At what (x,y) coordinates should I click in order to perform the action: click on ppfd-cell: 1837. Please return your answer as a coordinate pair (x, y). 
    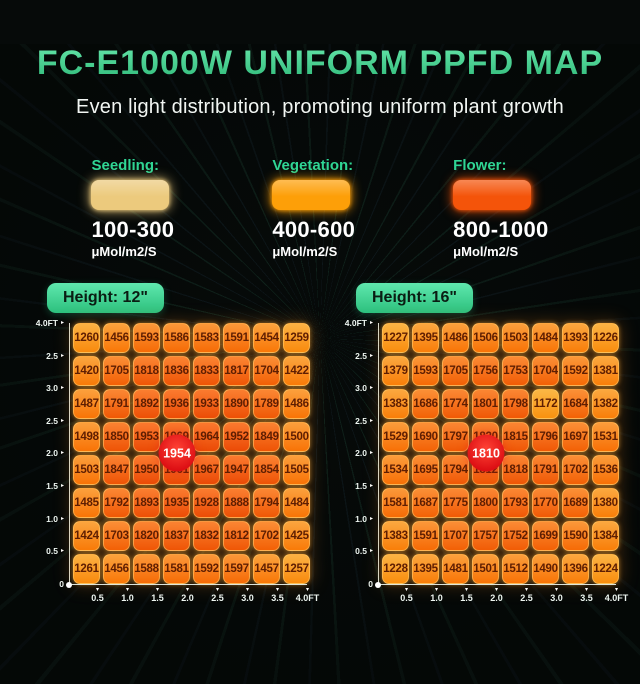
    Looking at the image, I should click on (176, 536).